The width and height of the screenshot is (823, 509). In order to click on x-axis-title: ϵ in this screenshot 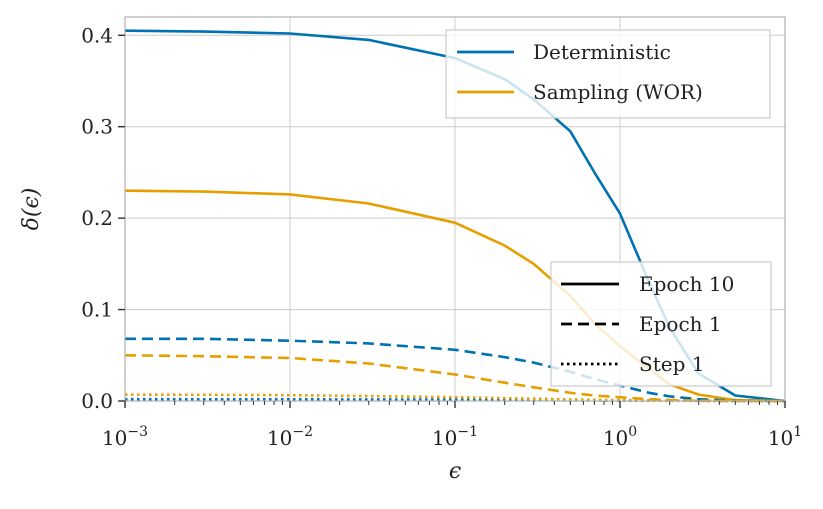, I will do `click(455, 471)`.